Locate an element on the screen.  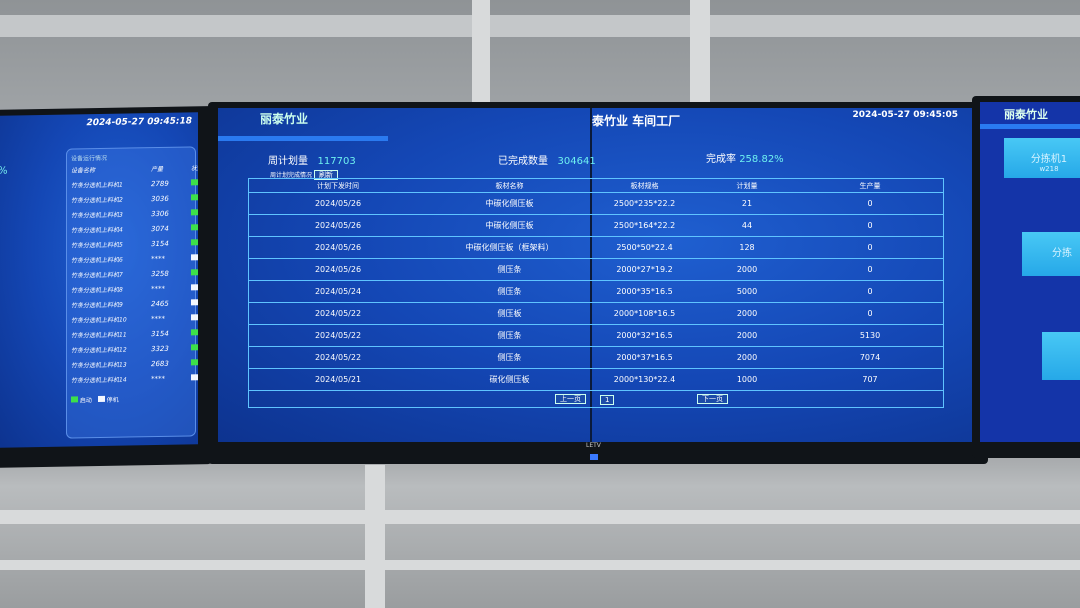
left-datetime: 2024-05-27 09:45:18 is located at coordinates (139, 122).